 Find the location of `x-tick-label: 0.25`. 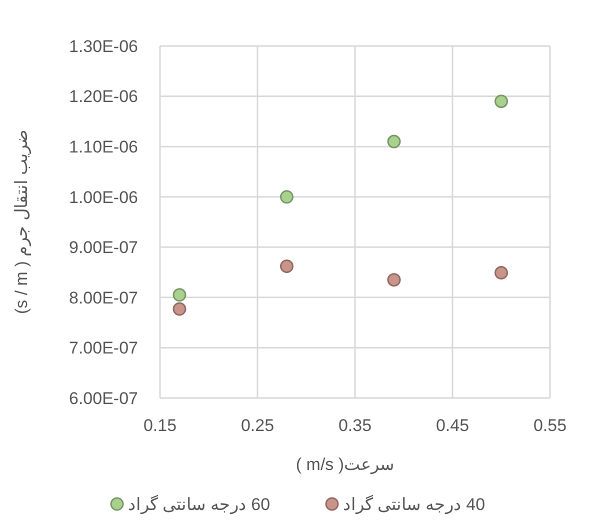

x-tick-label: 0.25 is located at coordinates (257, 425).